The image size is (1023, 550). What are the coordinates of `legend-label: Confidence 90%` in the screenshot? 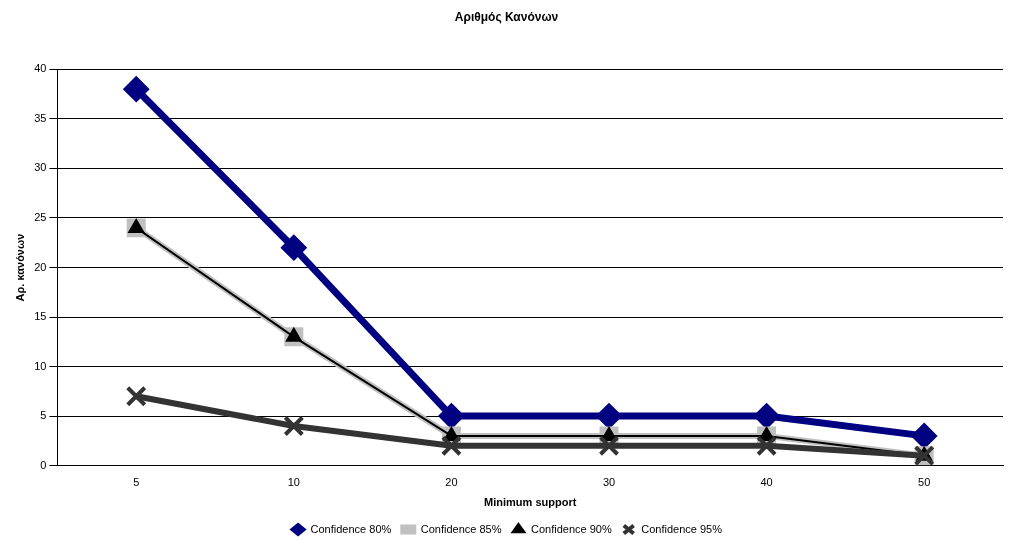 It's located at (571, 528).